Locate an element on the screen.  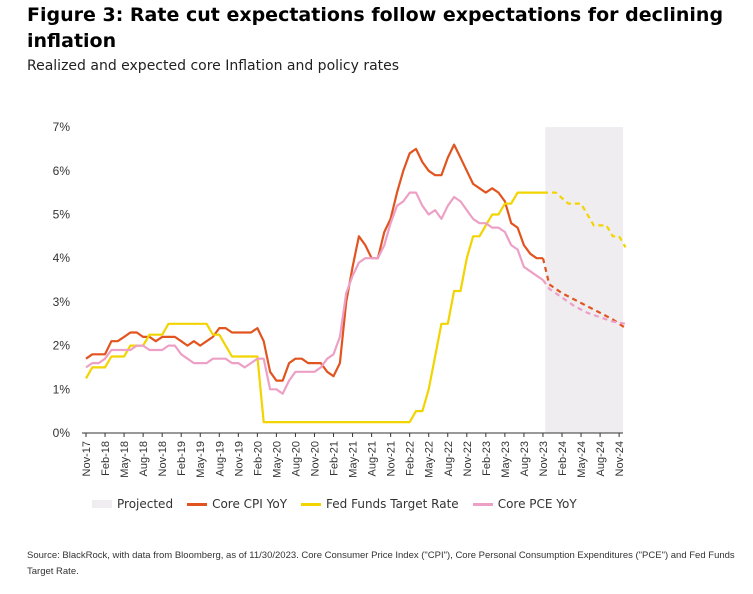
legend-item-pce: Core PCE YoY is located at coordinates (524, 504).